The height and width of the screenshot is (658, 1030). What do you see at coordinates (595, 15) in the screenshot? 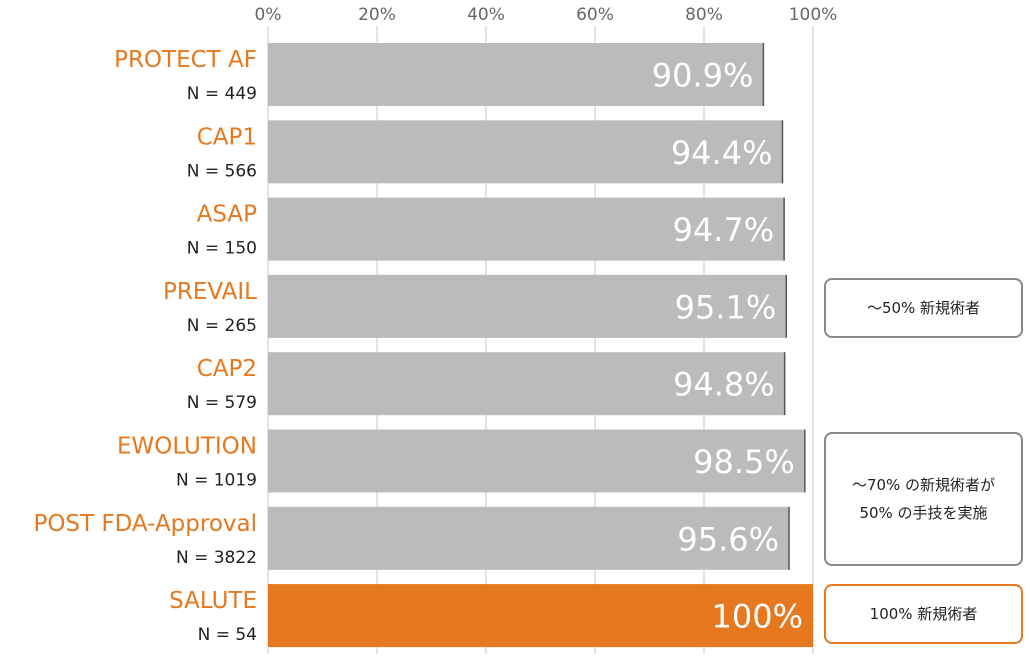
I see `x-tick-label: 60%` at bounding box center [595, 15].